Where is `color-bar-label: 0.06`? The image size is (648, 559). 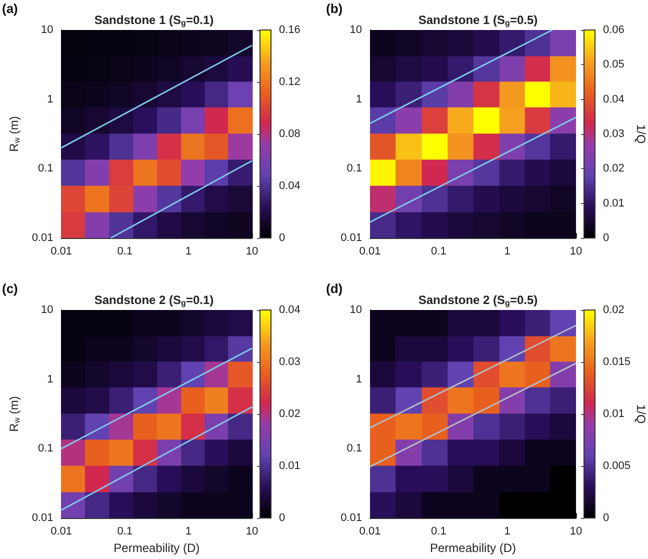 color-bar-label: 0.06 is located at coordinates (613, 30).